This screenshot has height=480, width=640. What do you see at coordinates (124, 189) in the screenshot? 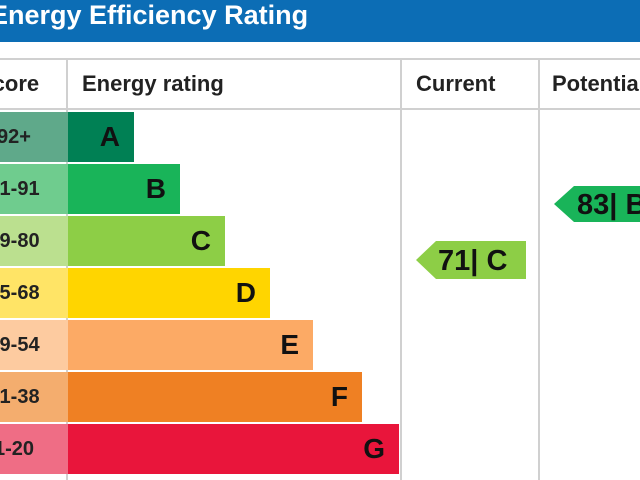
I see `rating-bar: B` at bounding box center [124, 189].